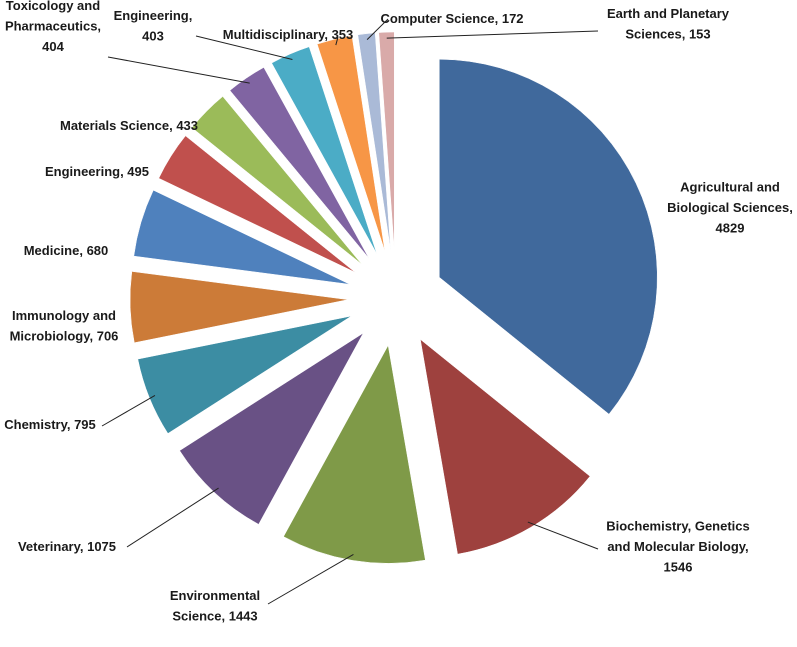 The image size is (797, 647). What do you see at coordinates (354, 454) in the screenshot?
I see `pie-slice-environmental-science` at bounding box center [354, 454].